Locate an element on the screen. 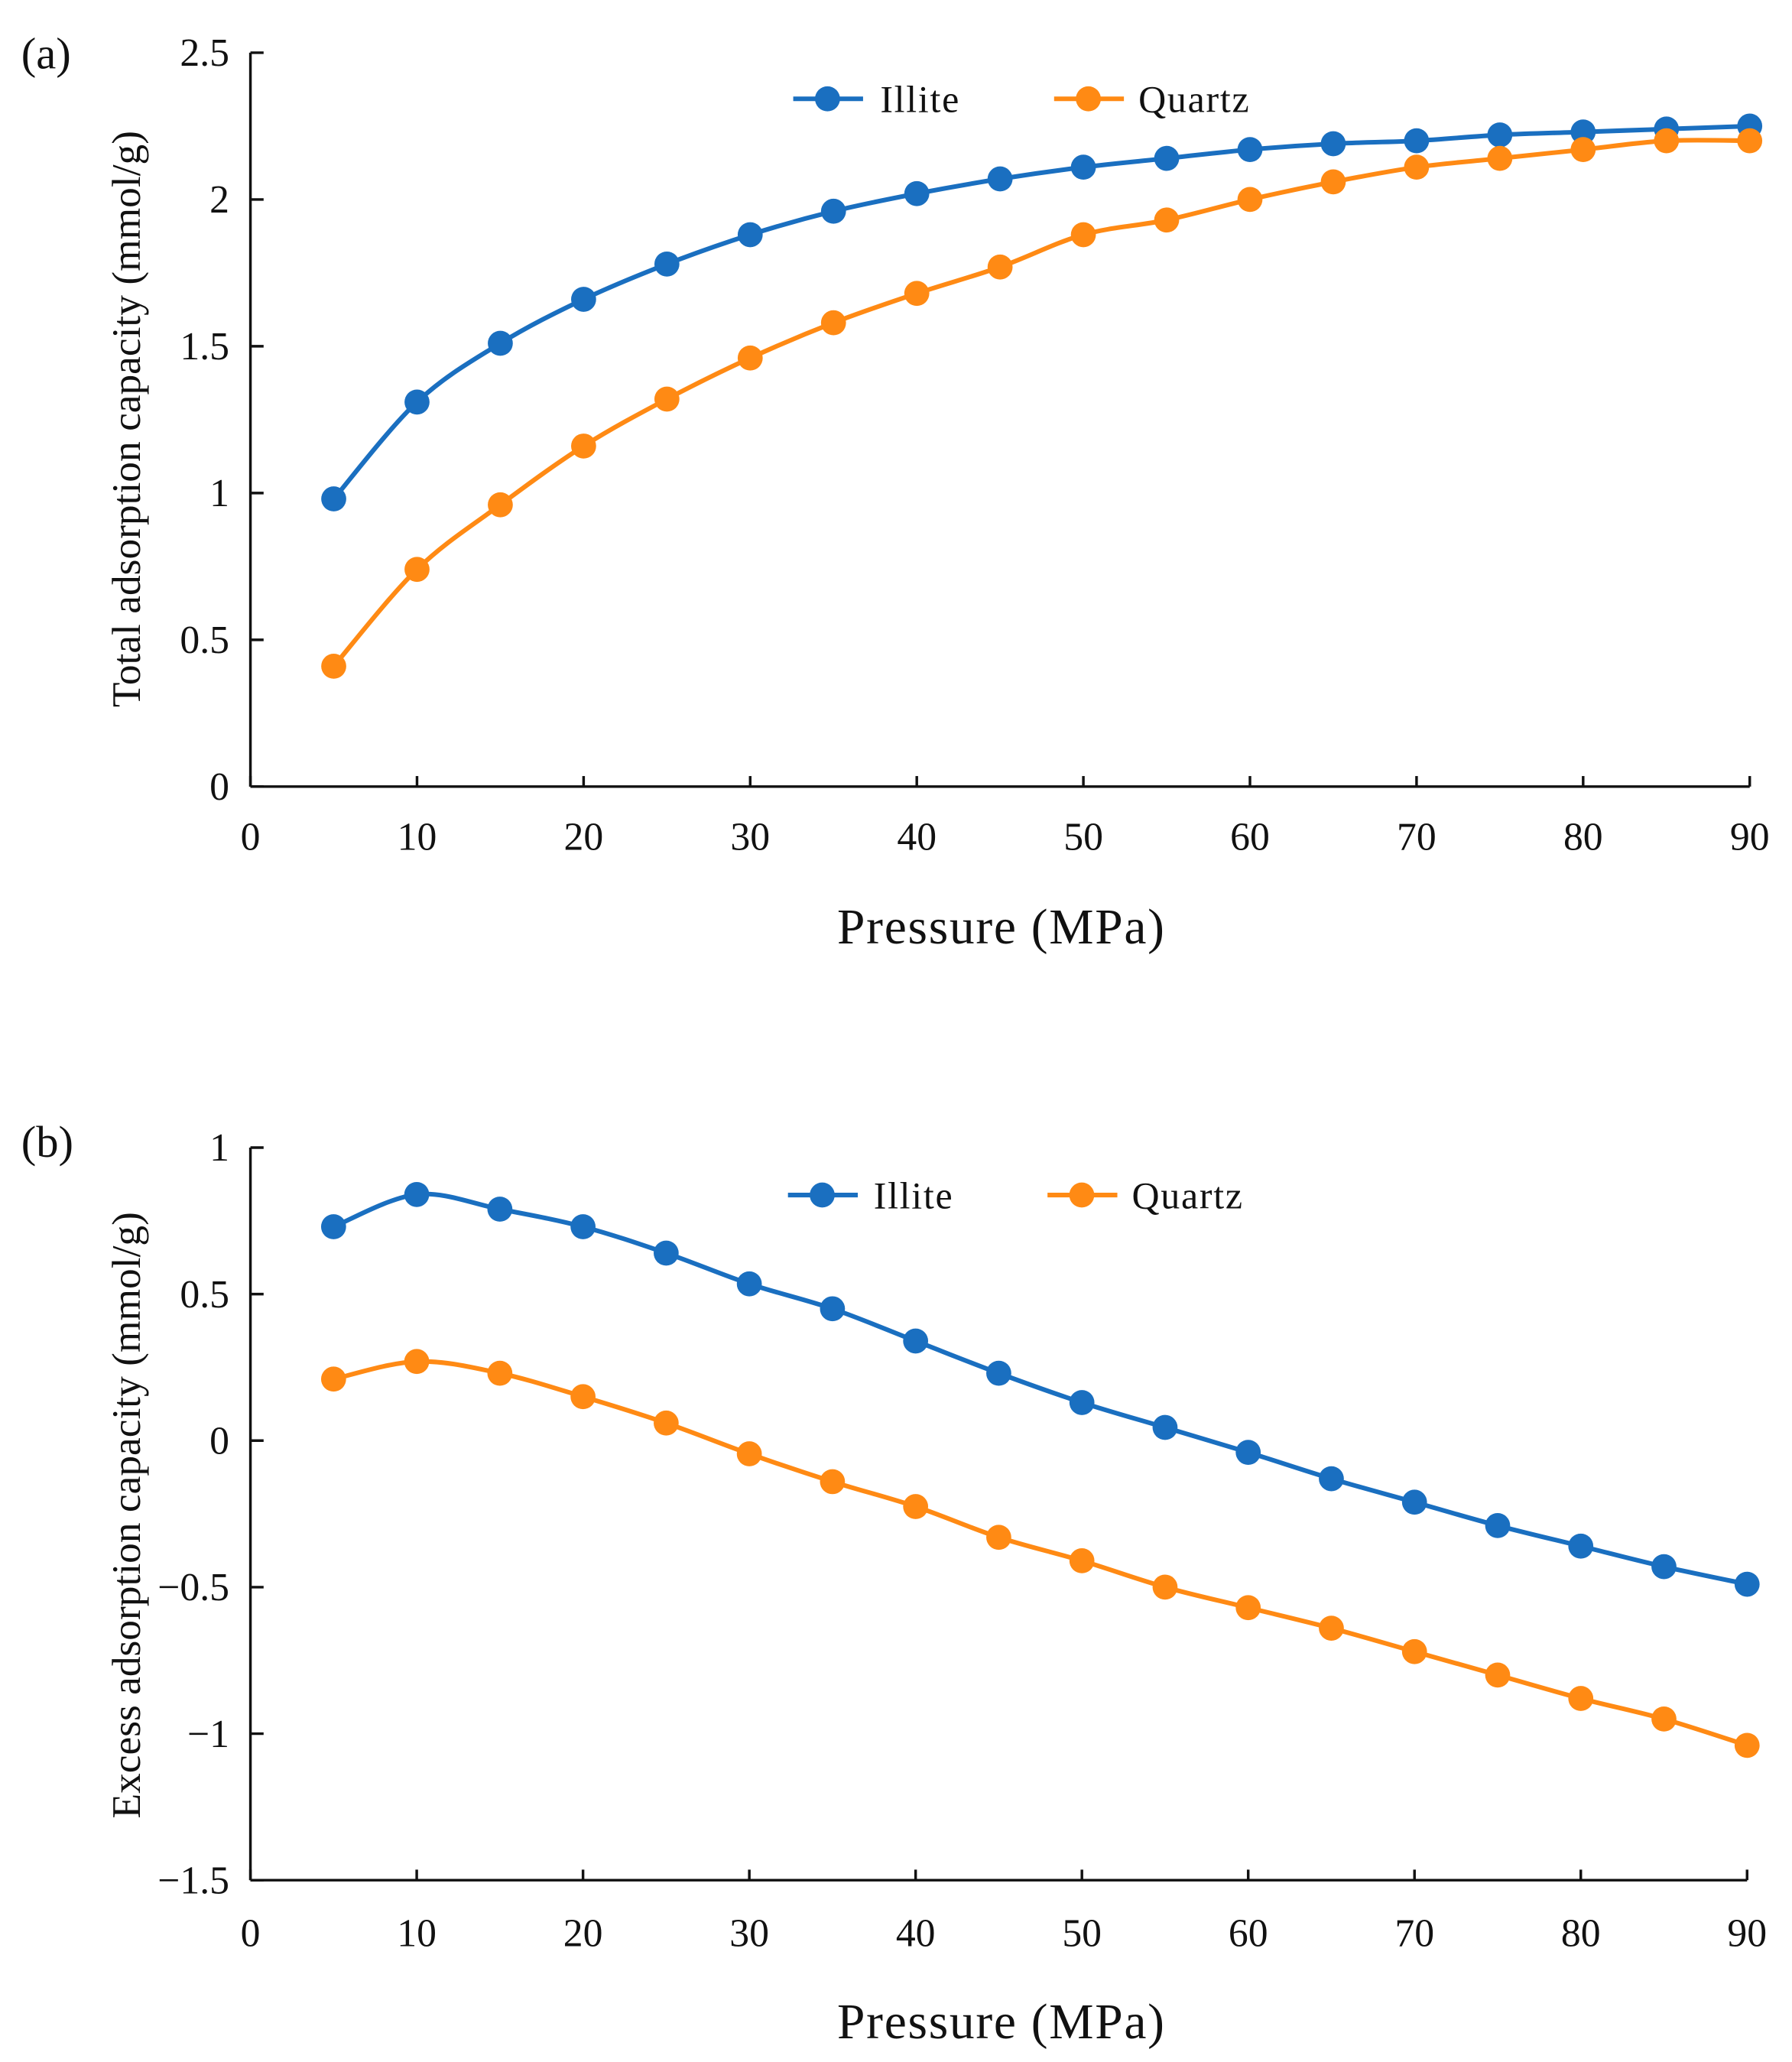 The image size is (1792, 2062). y-tick-label: 1 is located at coordinates (219, 493).